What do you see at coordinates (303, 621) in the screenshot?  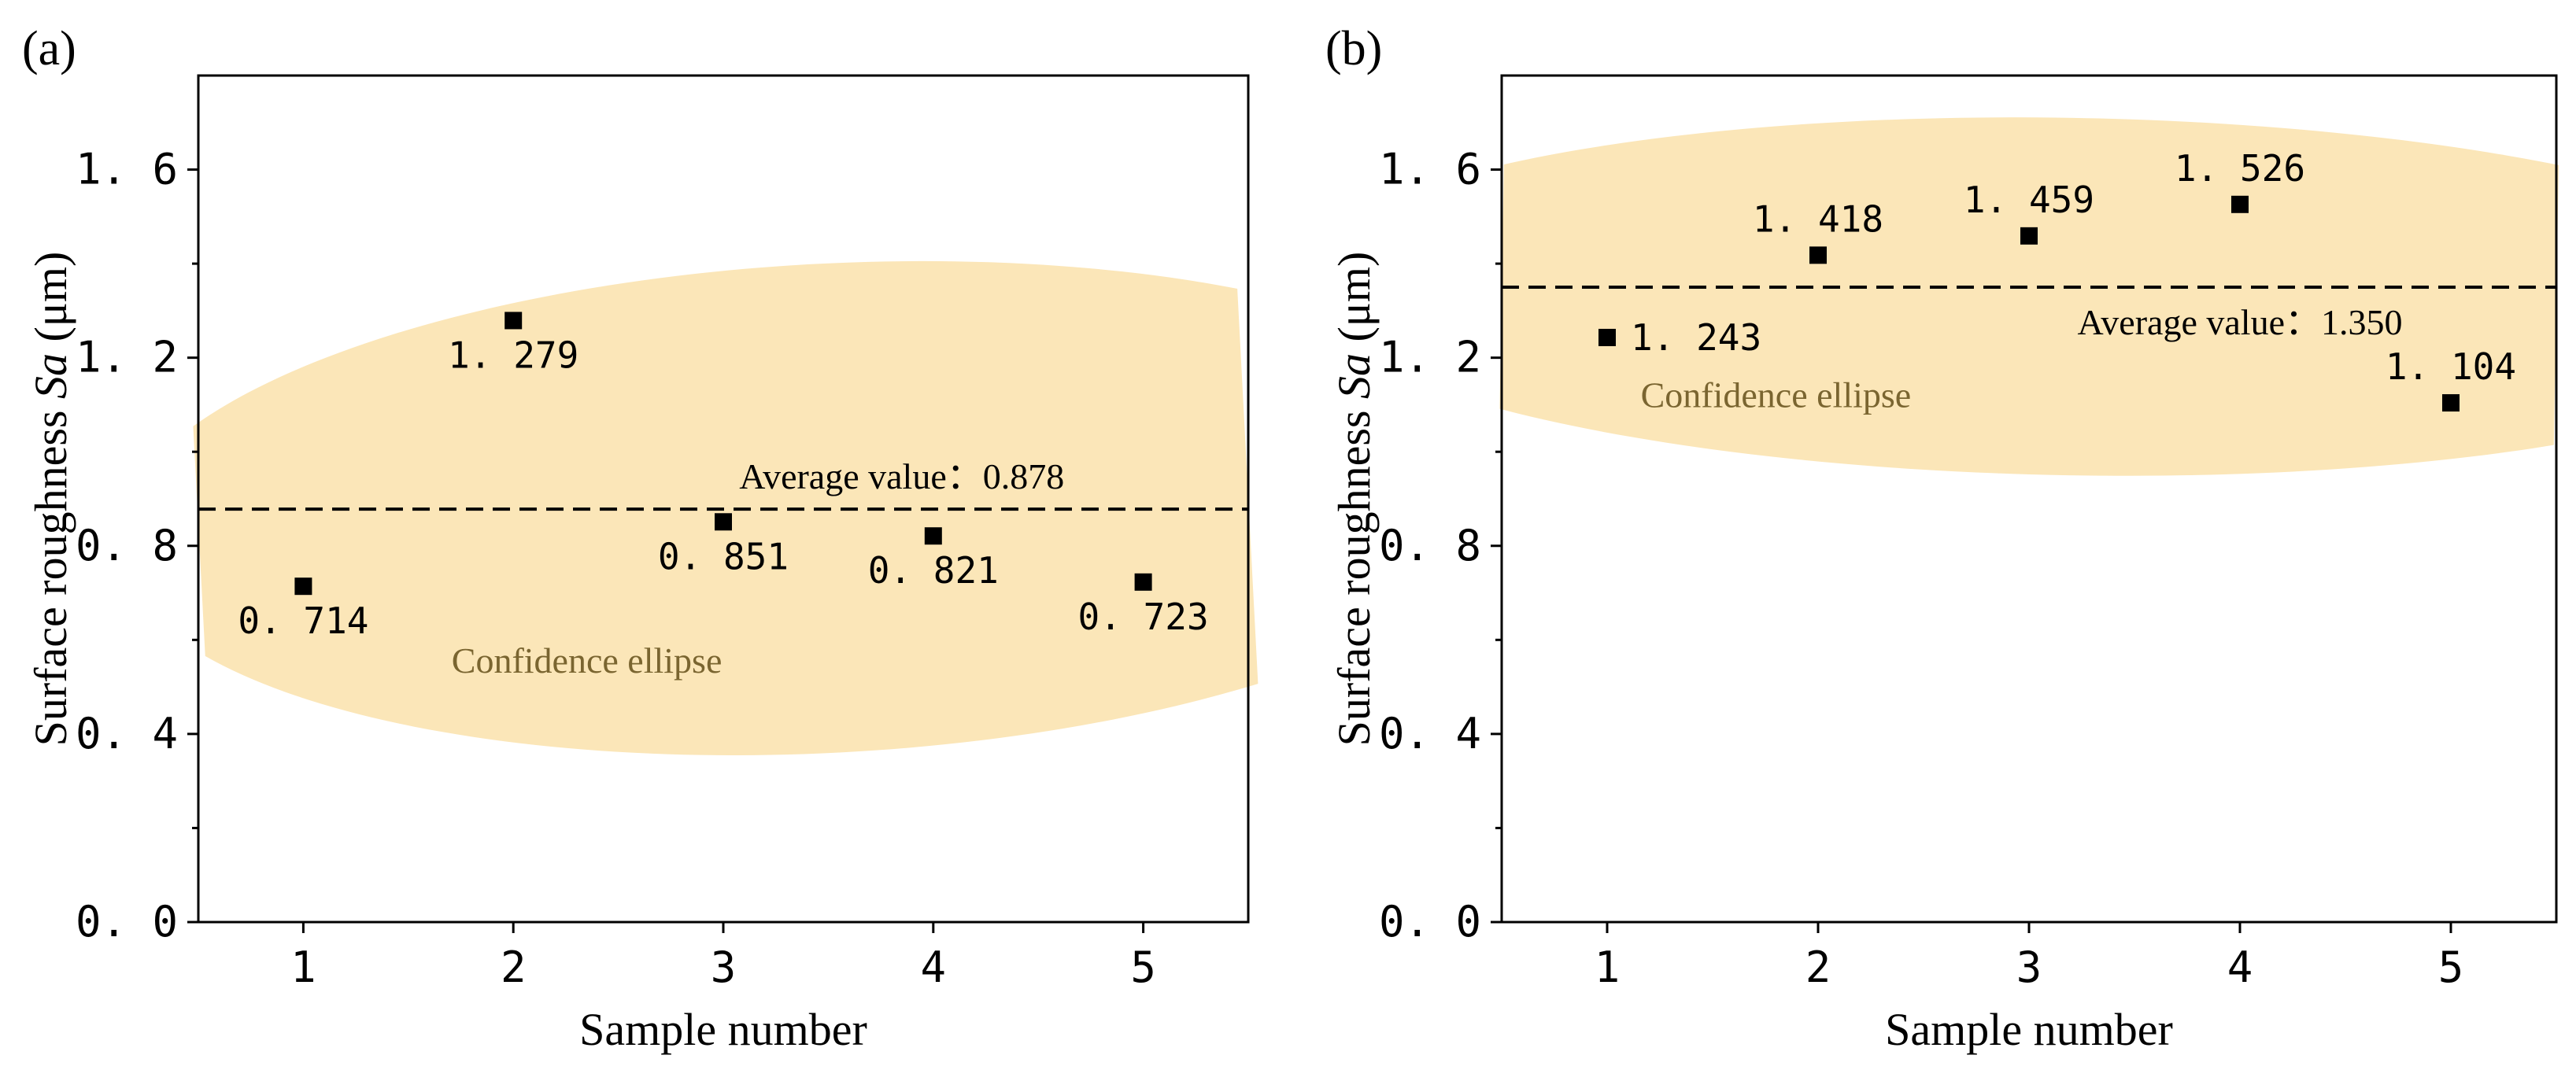 I see `data-label: 0. 714` at bounding box center [303, 621].